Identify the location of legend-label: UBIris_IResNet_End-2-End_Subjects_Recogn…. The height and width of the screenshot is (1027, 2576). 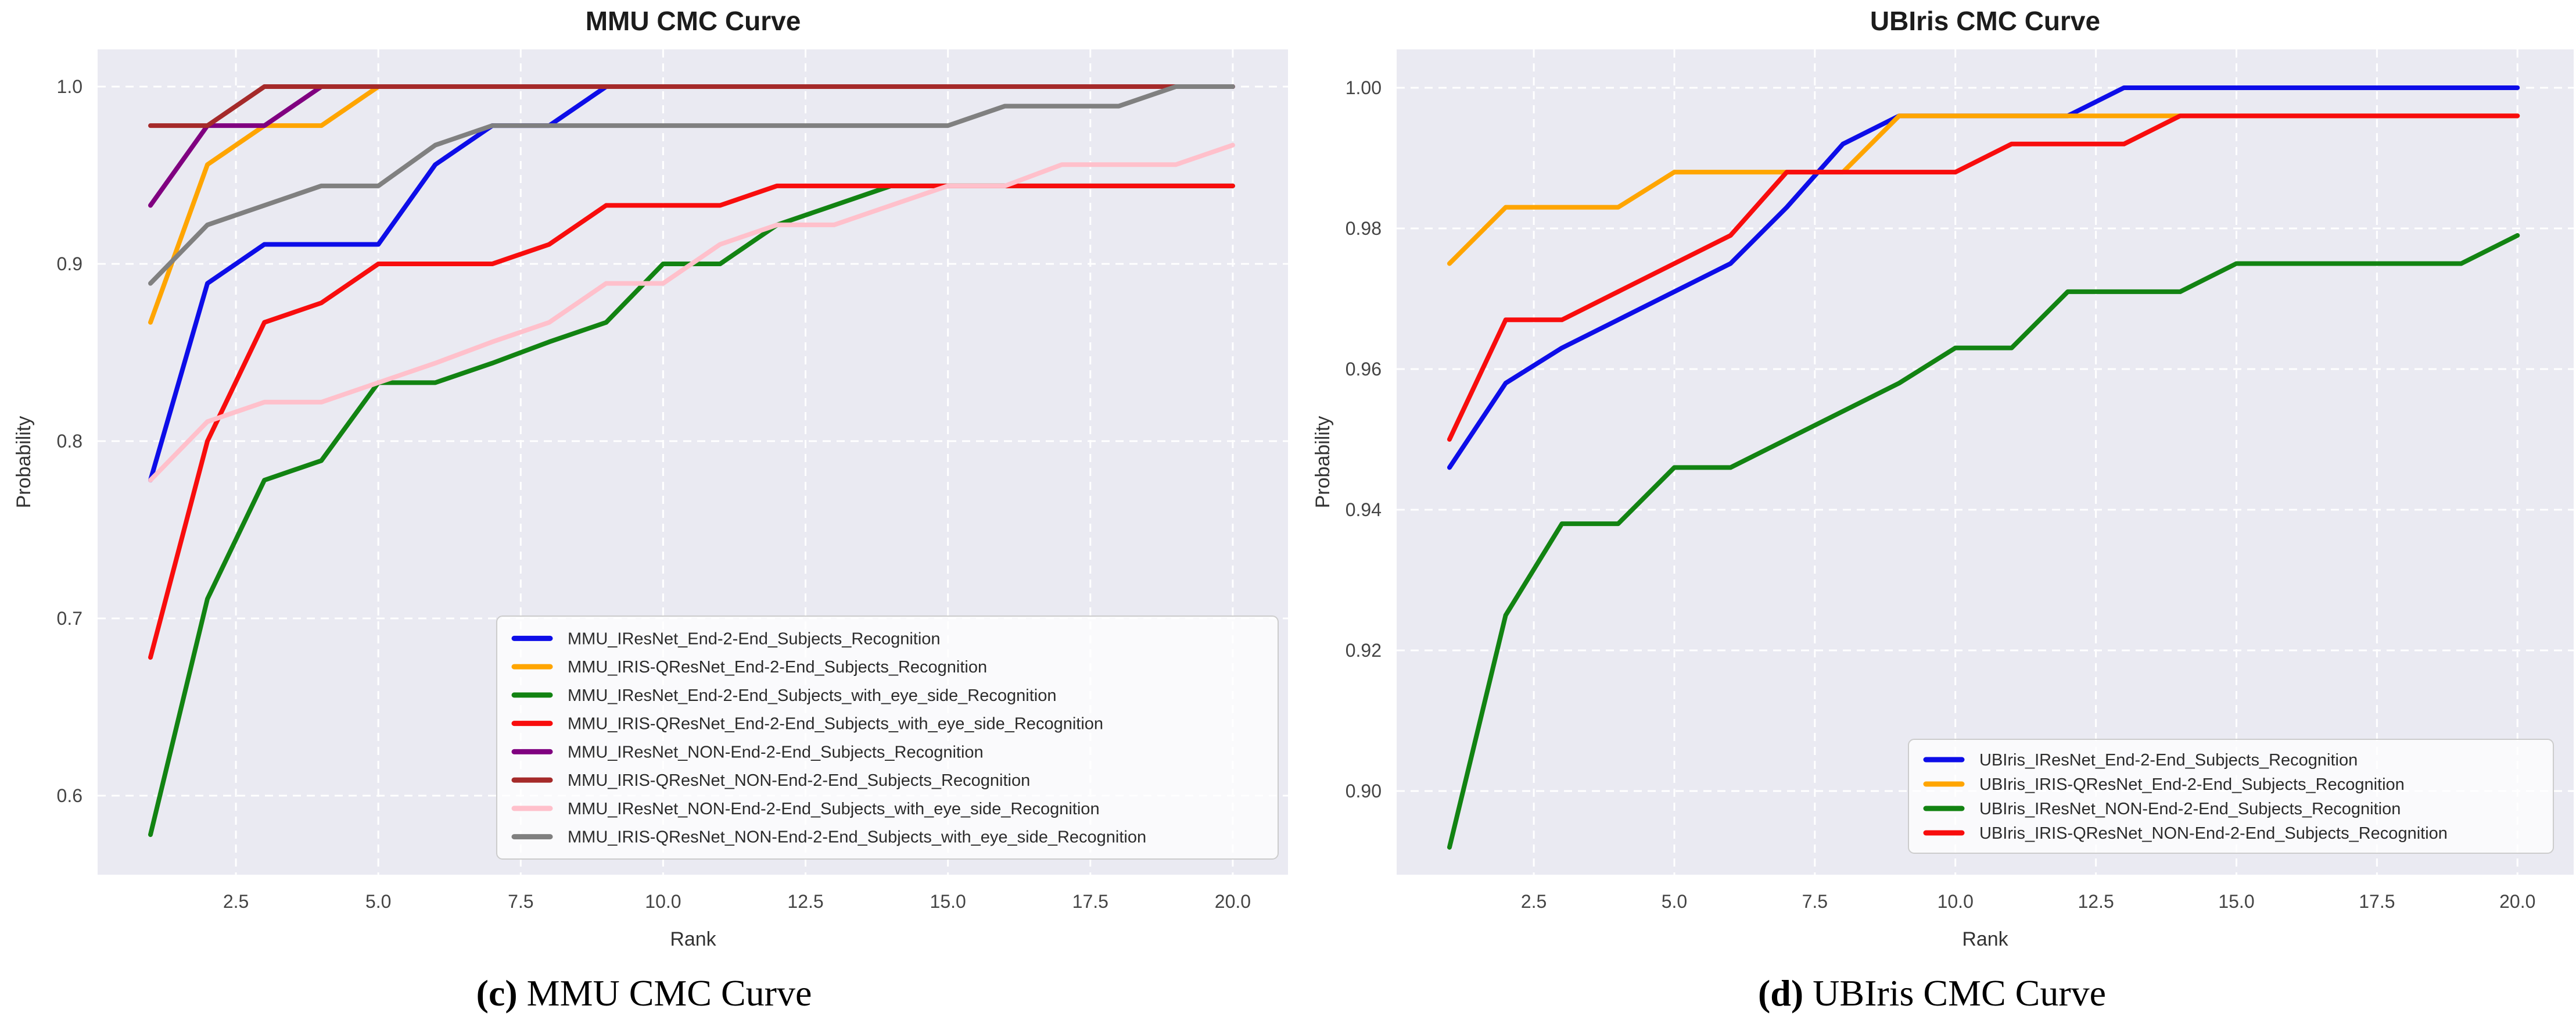
(2168, 761).